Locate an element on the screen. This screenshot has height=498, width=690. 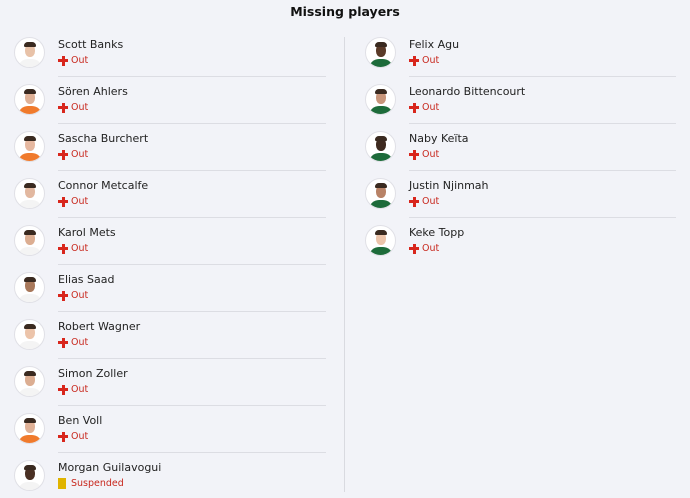
player-row: Keke Topp Out is located at coordinates (520, 241).